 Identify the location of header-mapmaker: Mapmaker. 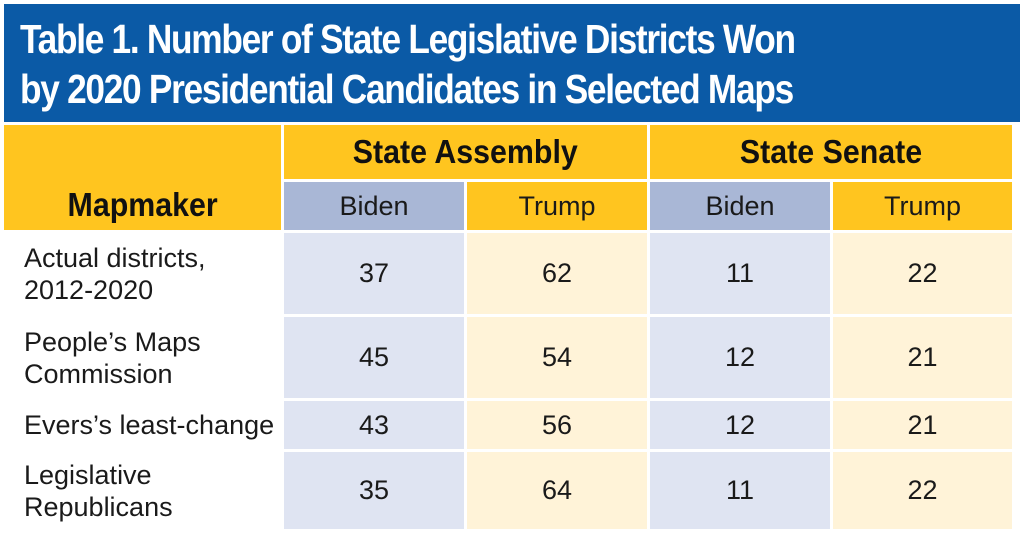
(142, 177).